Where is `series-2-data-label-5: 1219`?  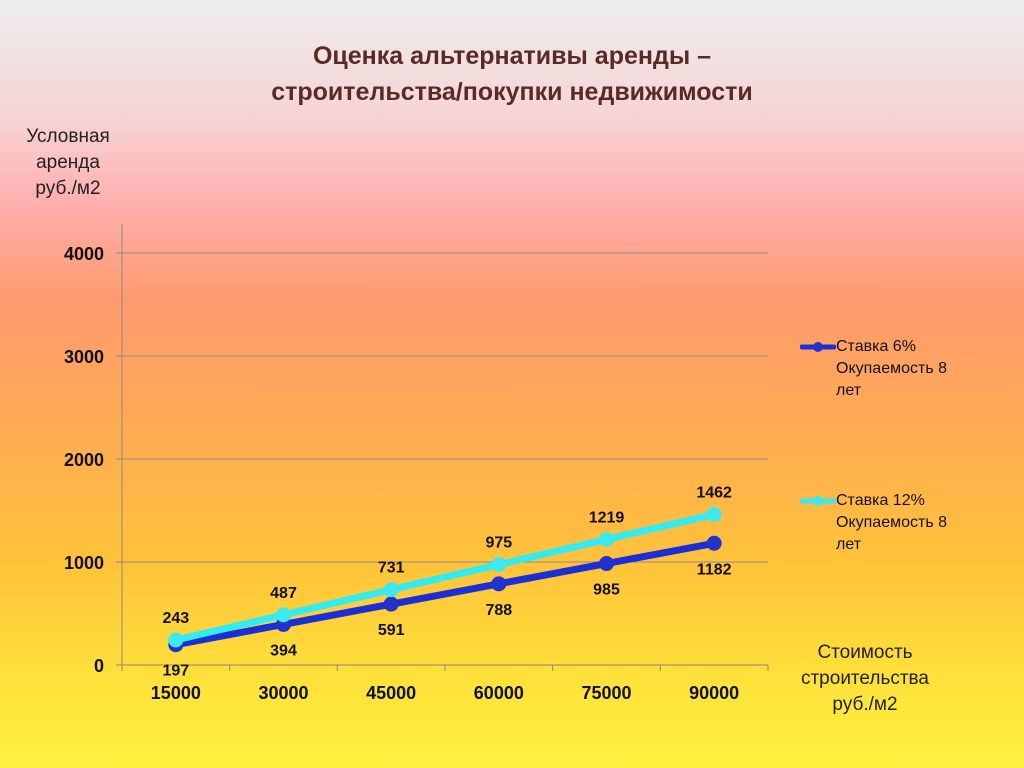
series-2-data-label-5: 1219 is located at coordinates (607, 517).